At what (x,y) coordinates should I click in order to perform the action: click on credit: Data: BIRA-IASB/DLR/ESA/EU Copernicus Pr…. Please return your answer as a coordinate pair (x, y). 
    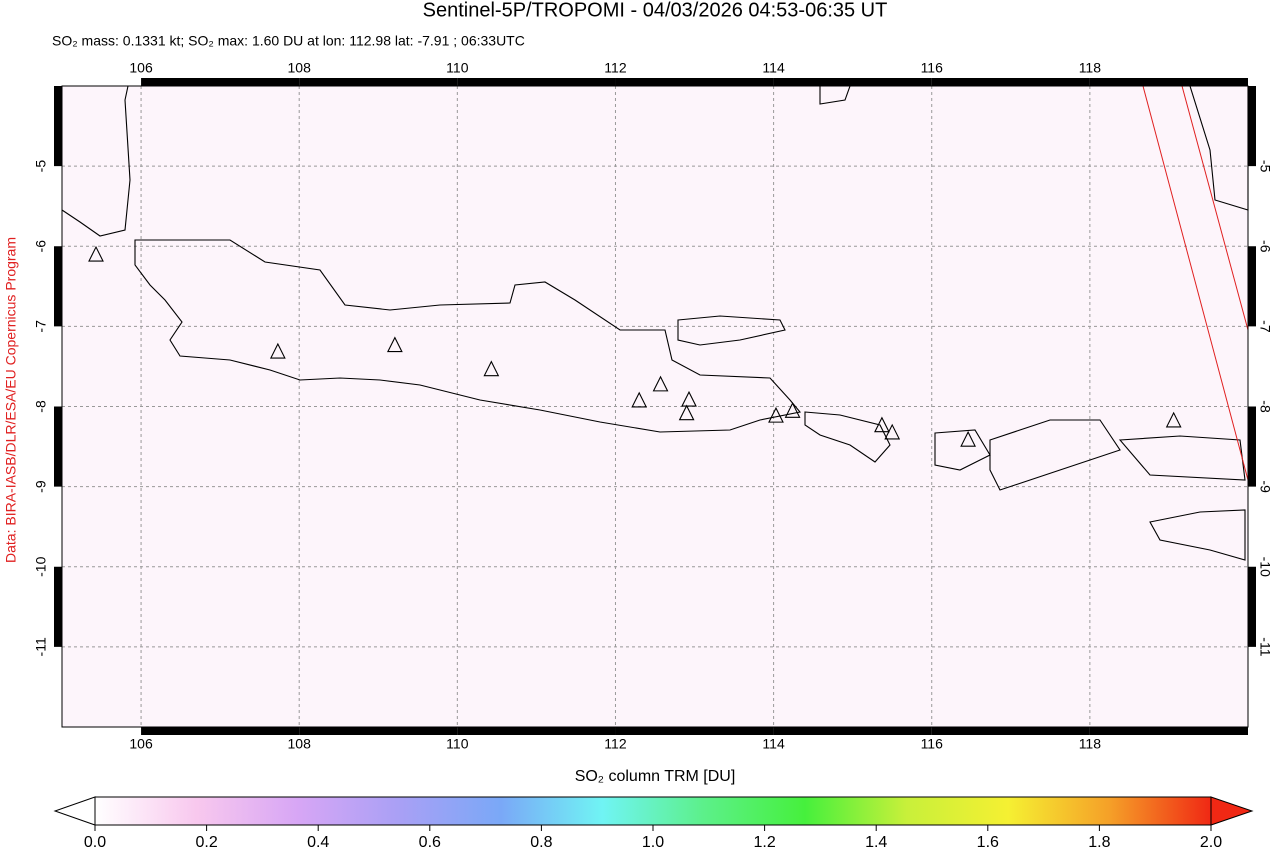
    Looking at the image, I should click on (11, 400).